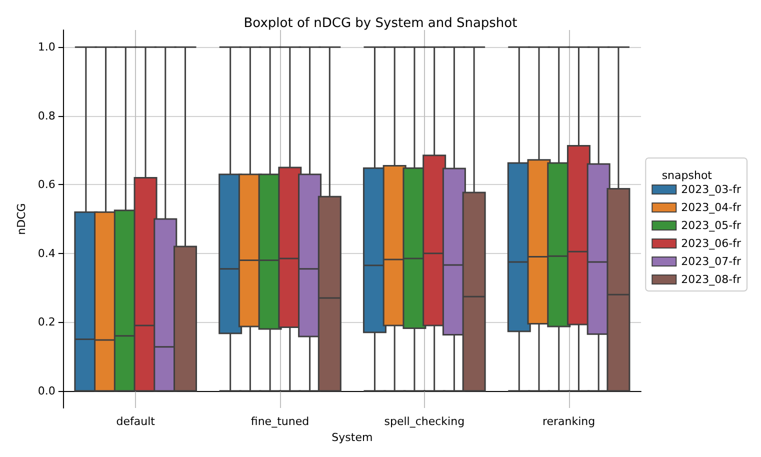 Image resolution: width=761 pixels, height=457 pixels. Describe the element at coordinates (47, 253) in the screenshot. I see `y-tick-label: 0.4` at that location.